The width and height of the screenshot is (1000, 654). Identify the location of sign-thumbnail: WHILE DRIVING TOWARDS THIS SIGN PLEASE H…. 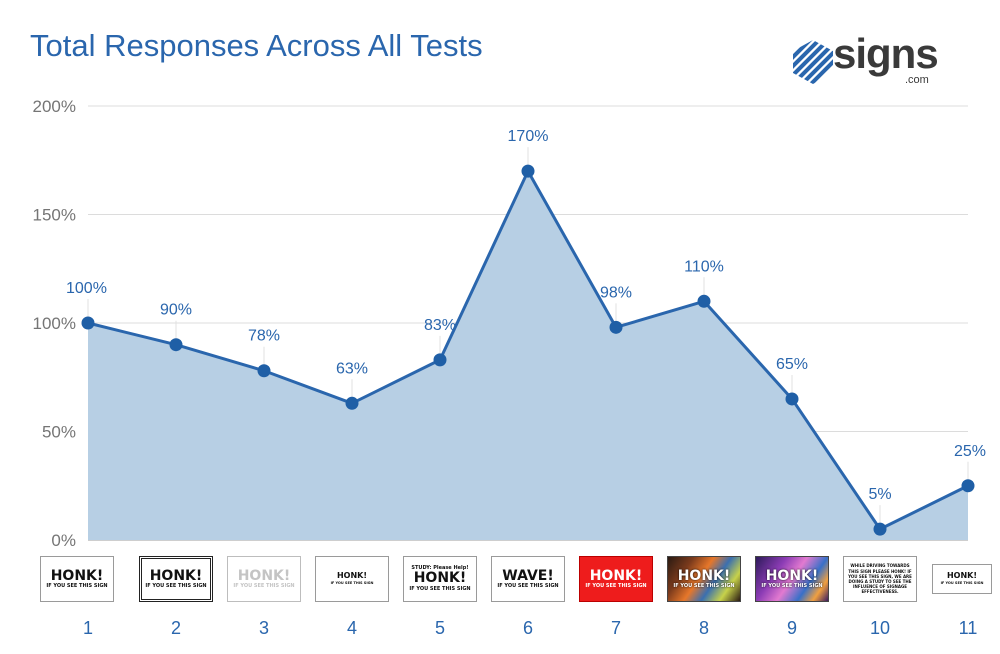
(880, 579).